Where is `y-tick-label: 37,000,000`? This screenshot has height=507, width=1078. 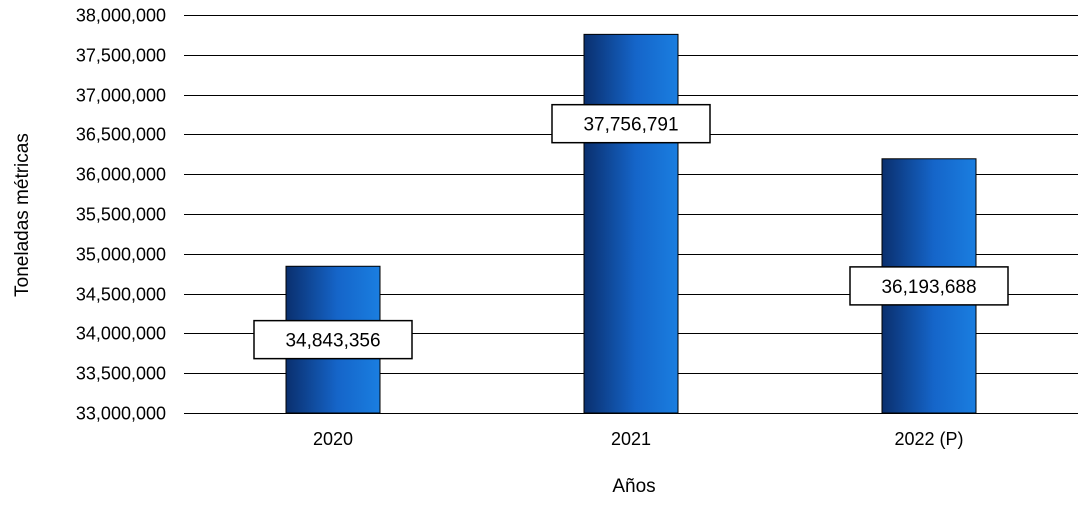 y-tick-label: 37,000,000 is located at coordinates (121, 96).